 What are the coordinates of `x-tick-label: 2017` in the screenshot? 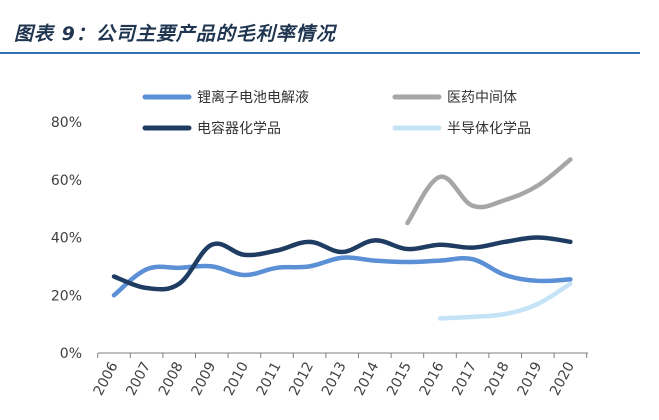 It's located at (464, 378).